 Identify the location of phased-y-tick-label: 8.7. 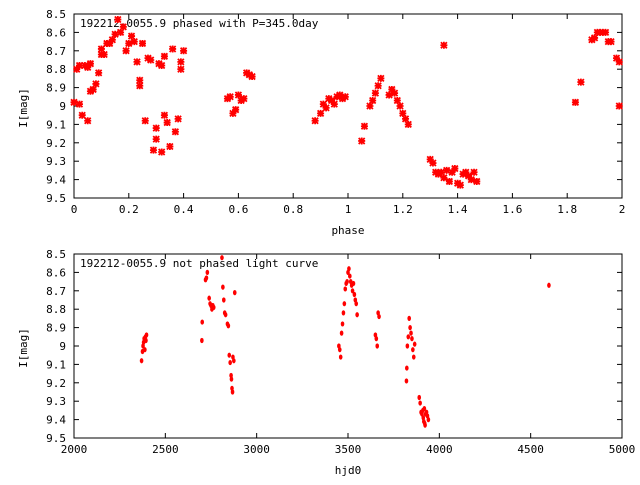
(56, 51).